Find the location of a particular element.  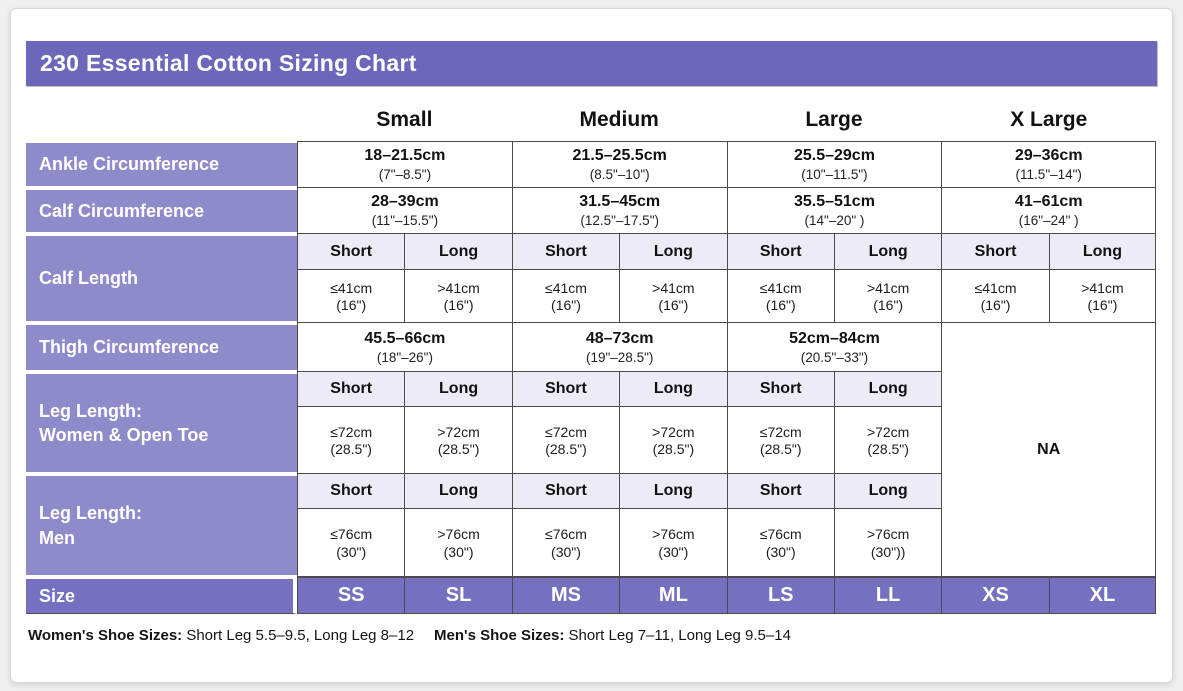

leg-men-cell: ≤76cm (30") is located at coordinates (565, 543).